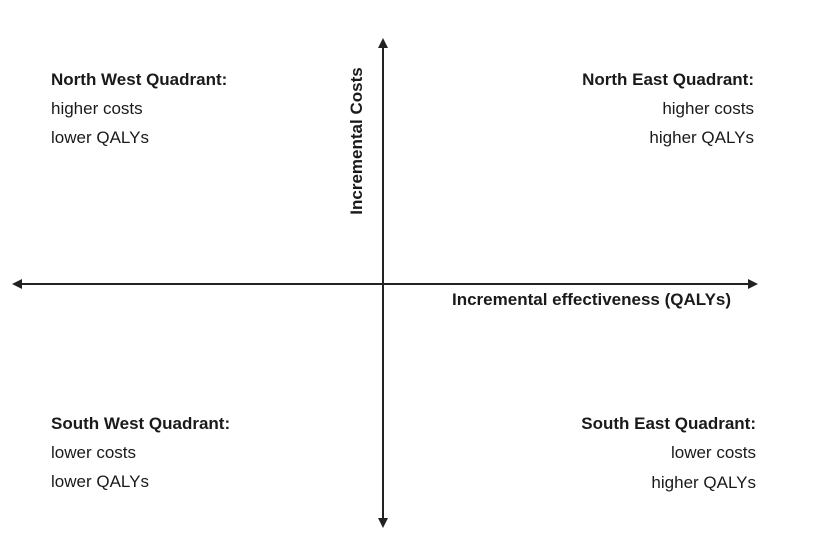  What do you see at coordinates (701, 137) in the screenshot?
I see `north-east-qalys: higher QALYs` at bounding box center [701, 137].